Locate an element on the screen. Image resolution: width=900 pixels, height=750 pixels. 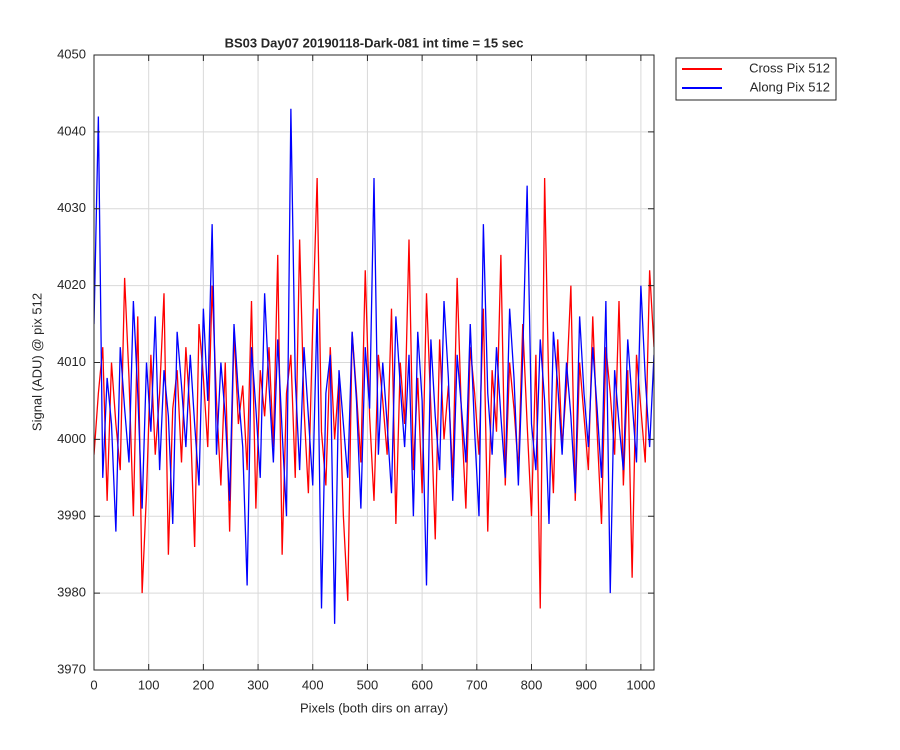
x-tick-label: 900 is located at coordinates (586, 684).